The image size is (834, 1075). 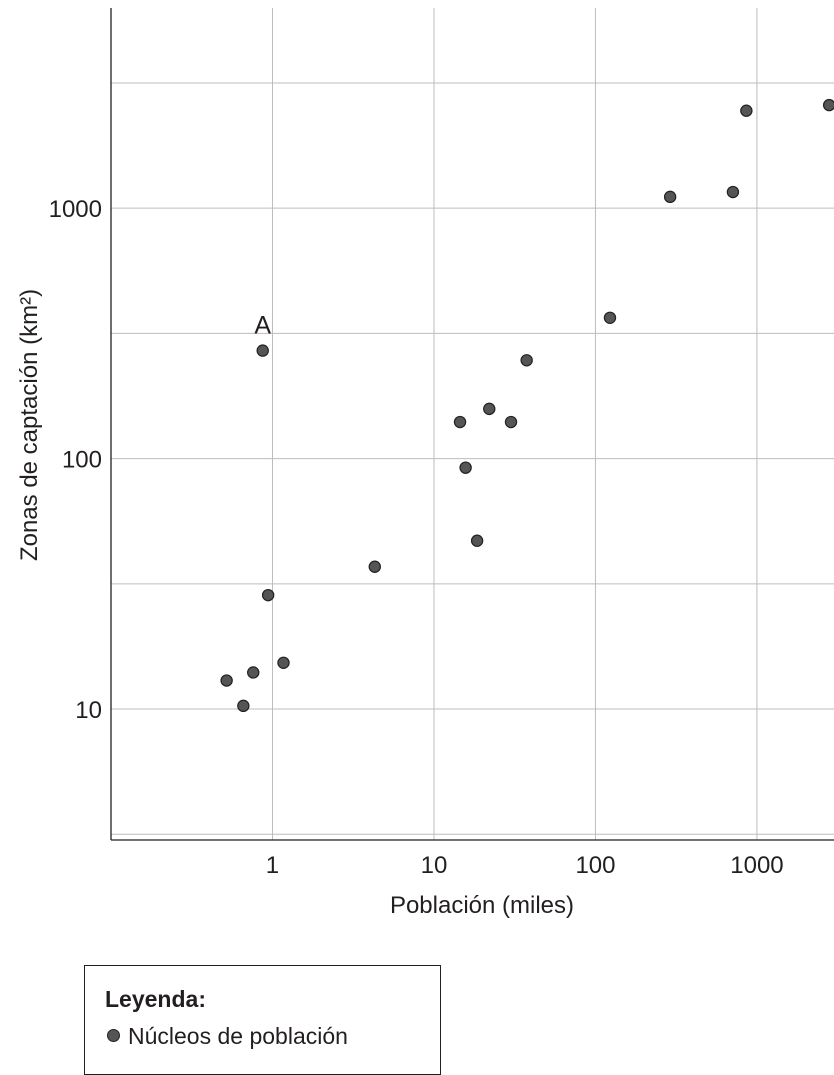 I want to click on legend-item-label: Núcleos de población, so click(x=238, y=1036).